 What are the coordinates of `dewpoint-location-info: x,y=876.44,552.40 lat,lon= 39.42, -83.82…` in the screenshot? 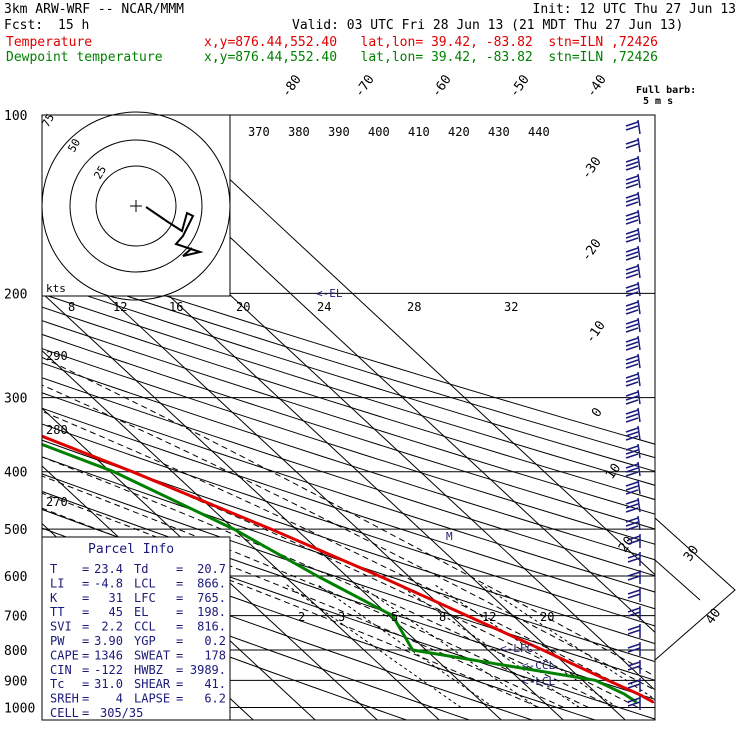 It's located at (431, 57).